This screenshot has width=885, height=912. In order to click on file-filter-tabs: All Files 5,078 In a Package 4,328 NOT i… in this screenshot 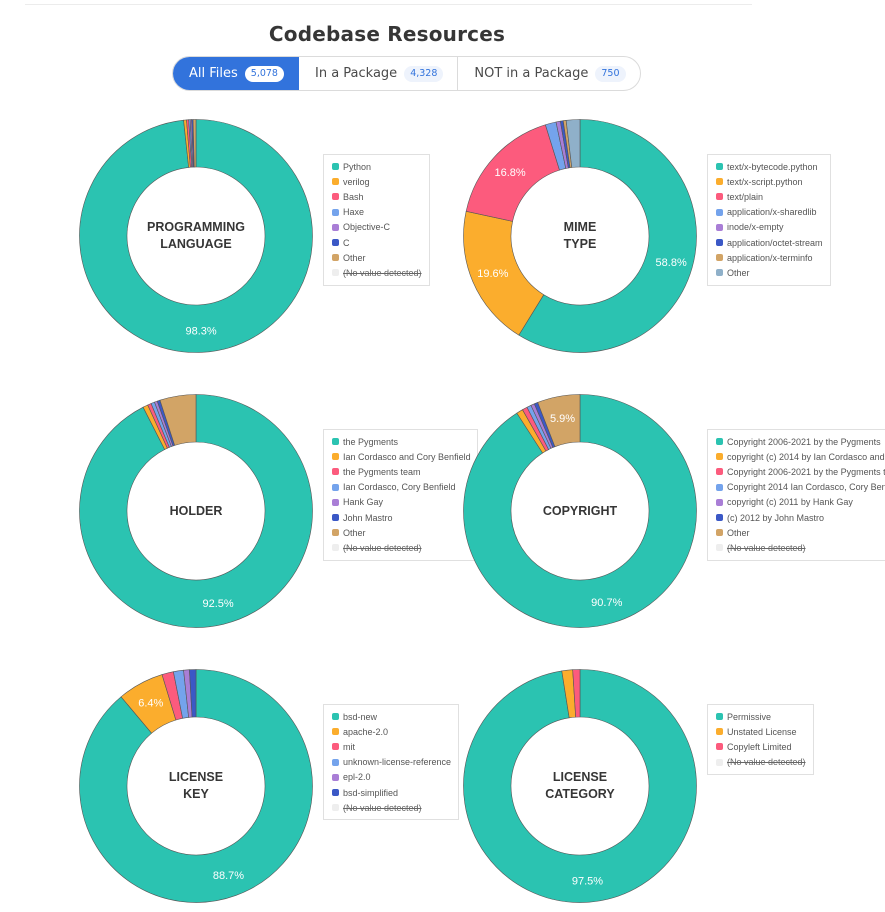, I will do `click(406, 73)`.